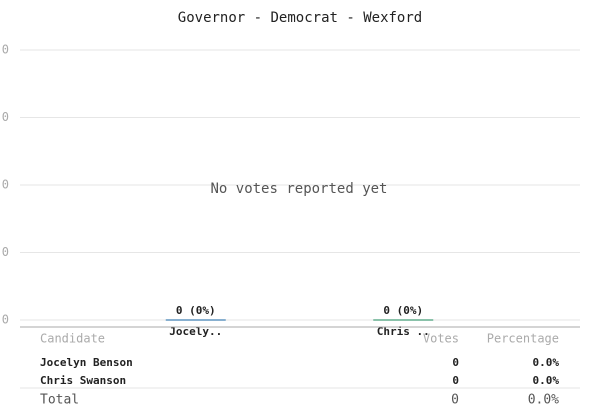 This screenshot has width=600, height=416. Describe the element at coordinates (83, 380) in the screenshot. I see `table-cell: Chris Swanson` at that location.